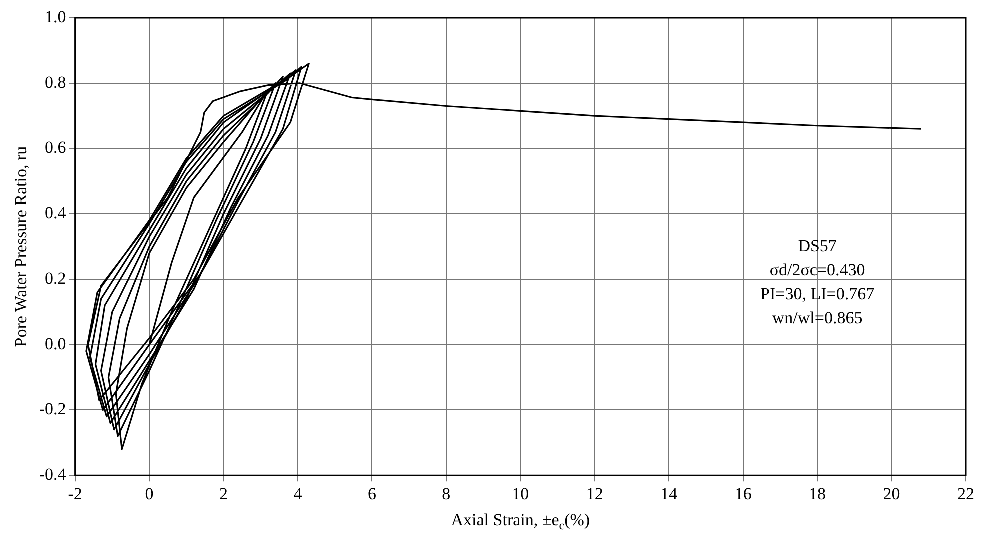 This screenshot has height=544, width=990. What do you see at coordinates (149, 494) in the screenshot?
I see `x-tick-label: 0` at bounding box center [149, 494].